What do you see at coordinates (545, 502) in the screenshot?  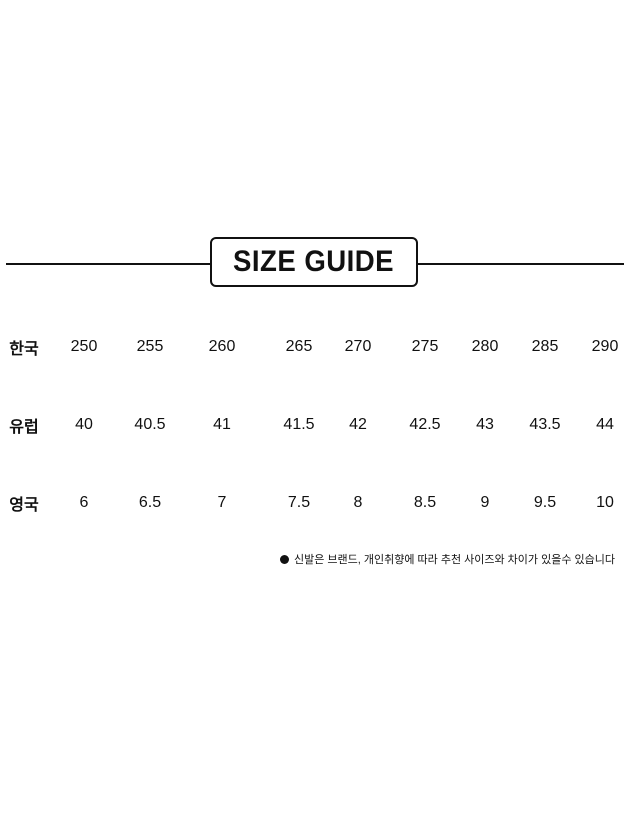 I see `size-cell: 9.5` at bounding box center [545, 502].